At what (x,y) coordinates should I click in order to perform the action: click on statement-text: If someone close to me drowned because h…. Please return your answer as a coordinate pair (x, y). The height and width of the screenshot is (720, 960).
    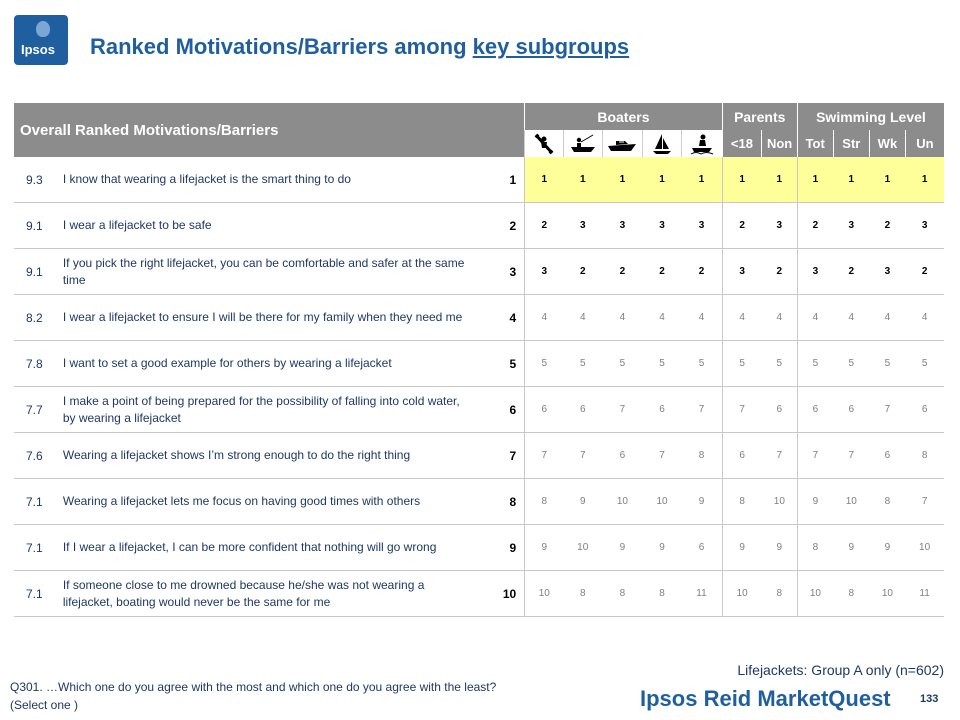
    Looking at the image, I should click on (268, 593).